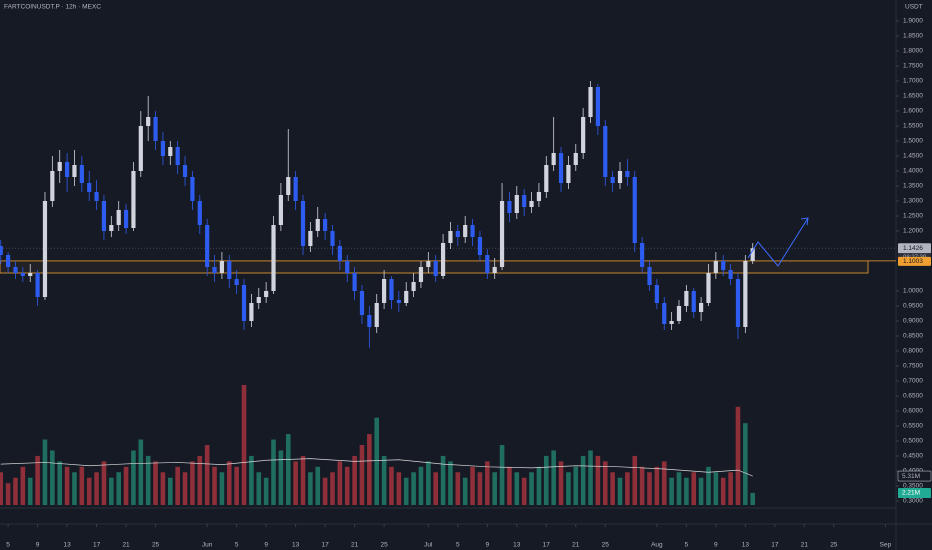 Image resolution: width=932 pixels, height=550 pixels. I want to click on projection-arrowhead, so click(804, 221).